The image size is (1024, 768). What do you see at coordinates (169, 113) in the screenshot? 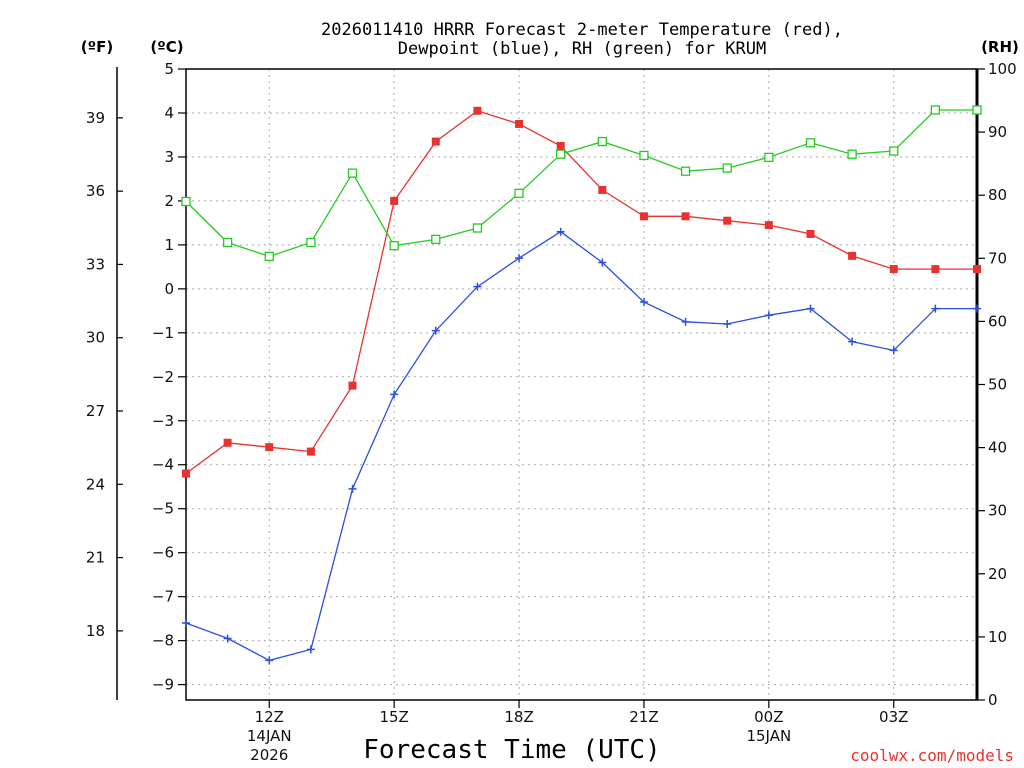
I see `celsius-tick-label: 4` at bounding box center [169, 113].